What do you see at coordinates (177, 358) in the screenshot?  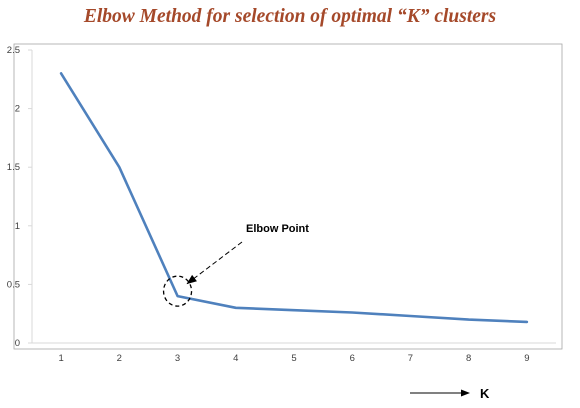 I see `x-tick-label: 3` at bounding box center [177, 358].